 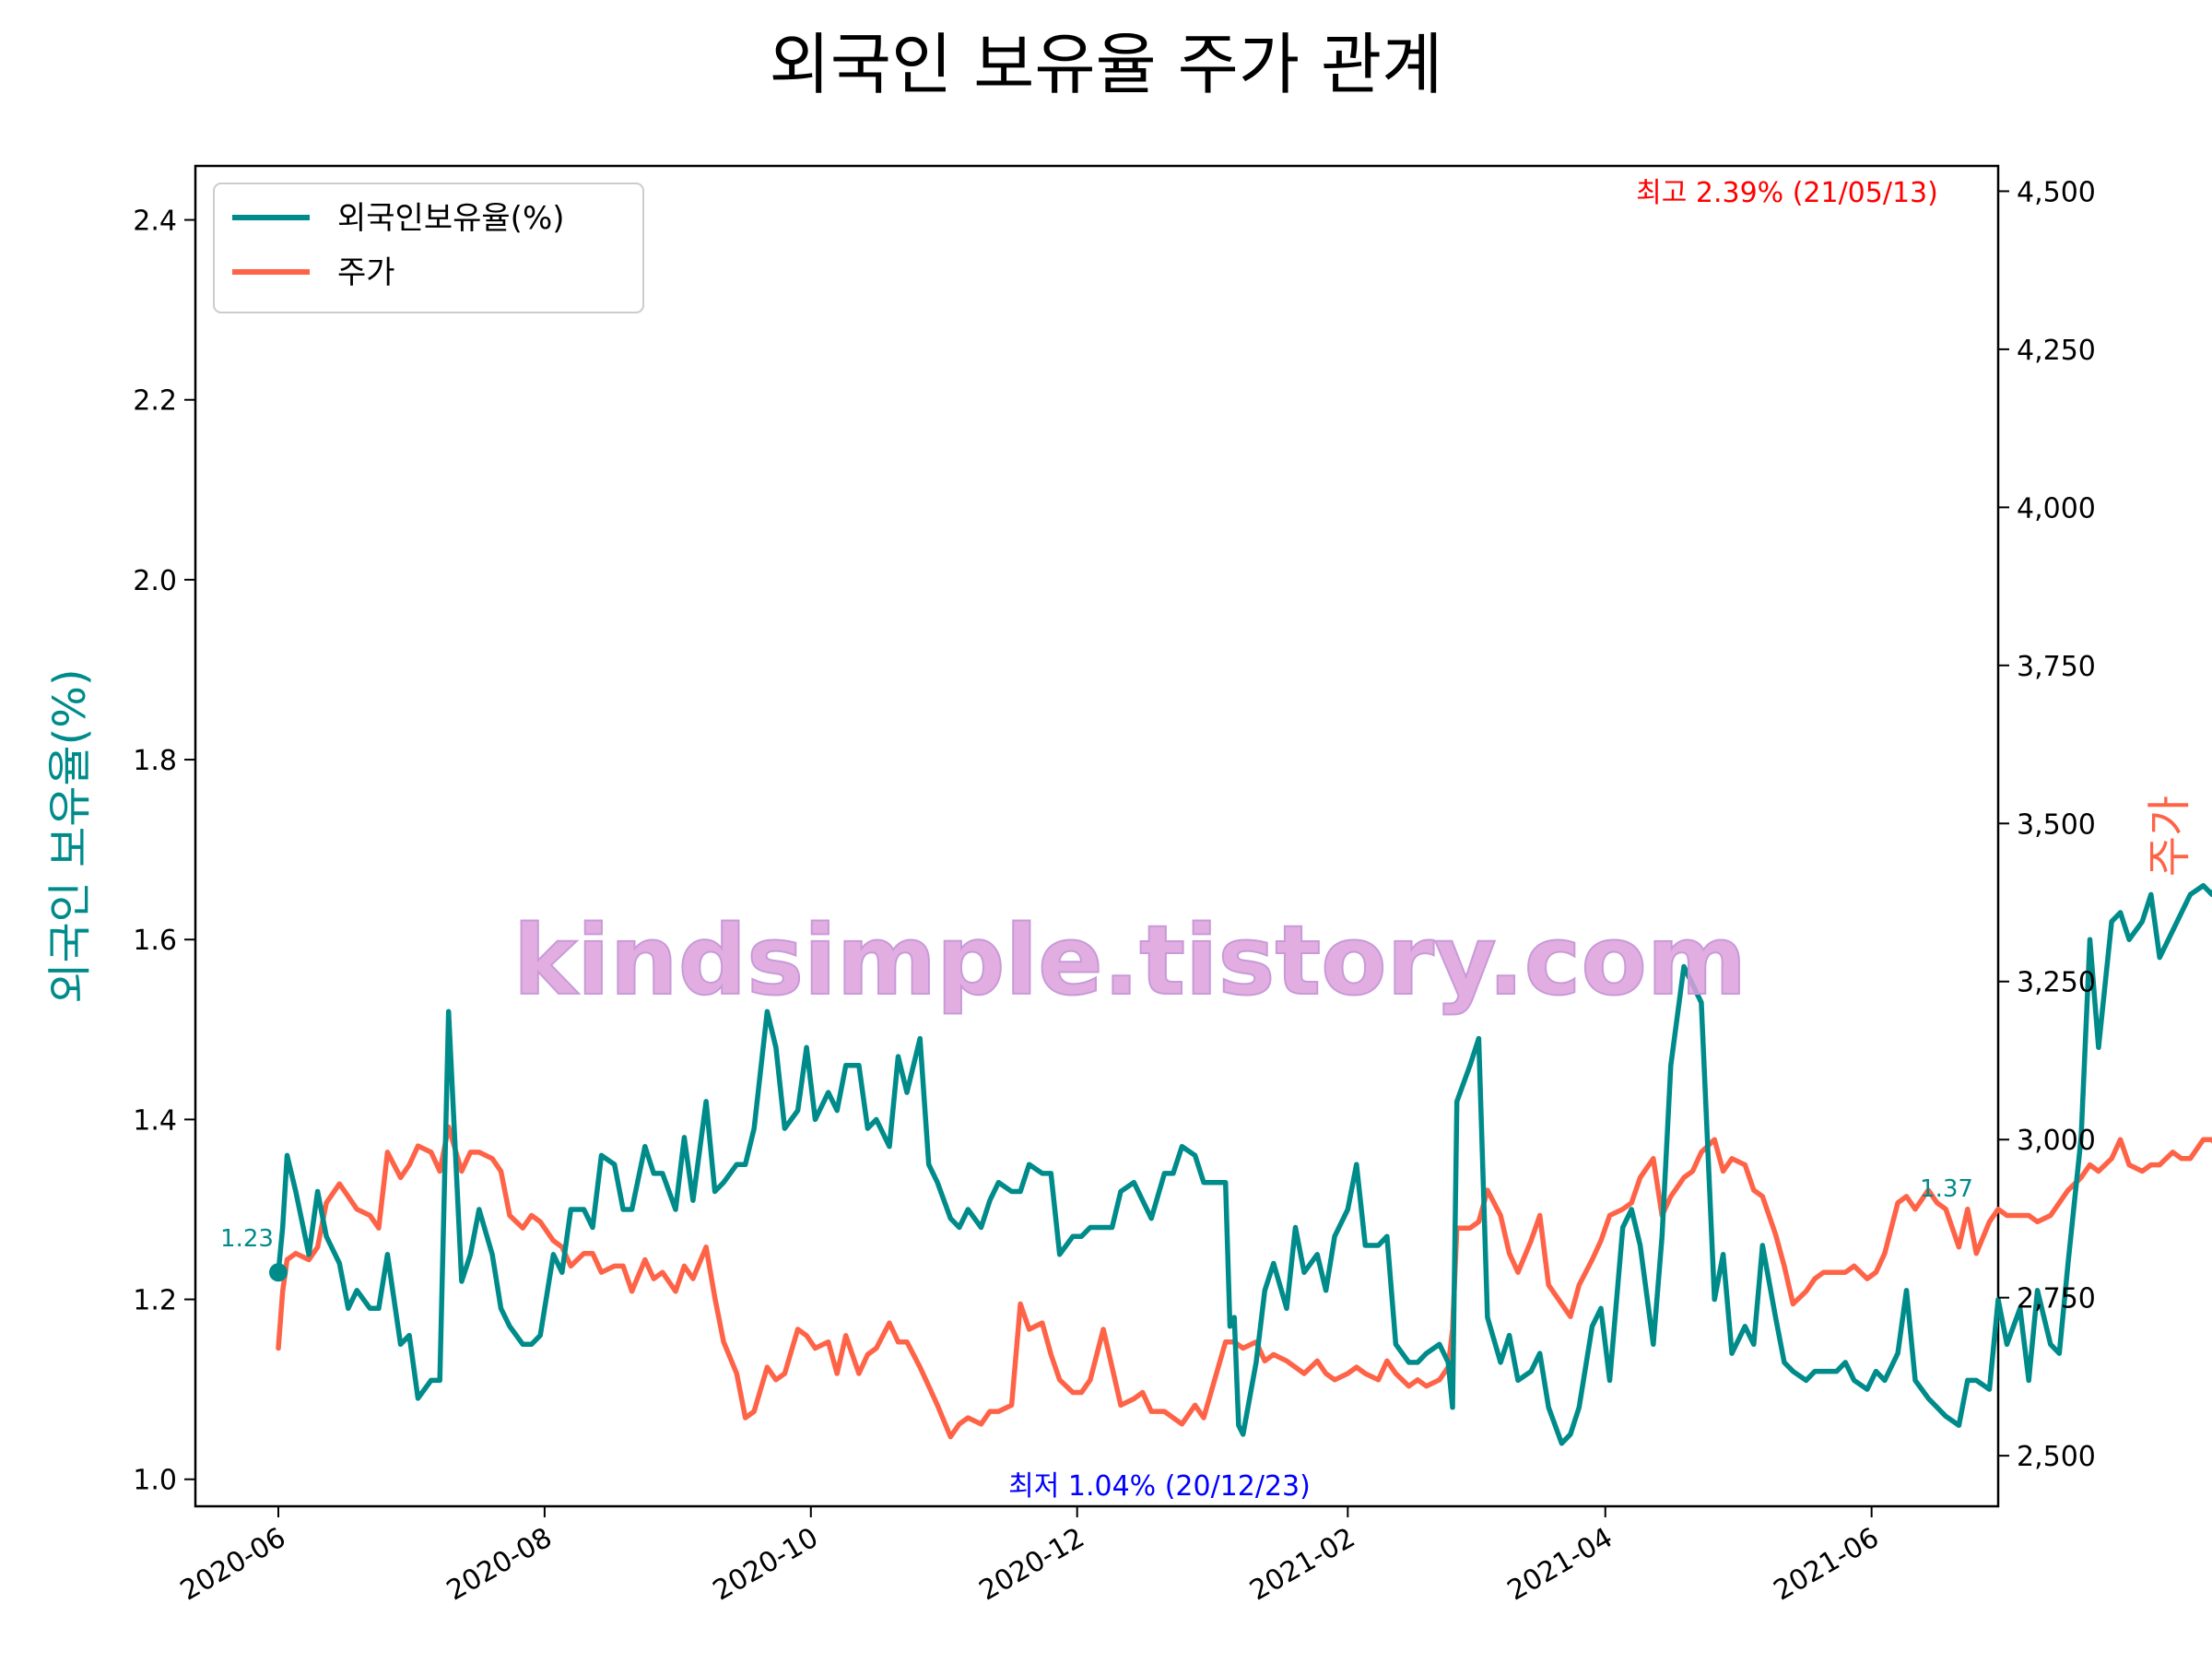 What do you see at coordinates (155, 401) in the screenshot?
I see `left-y-tick-label: 2.2` at bounding box center [155, 401].